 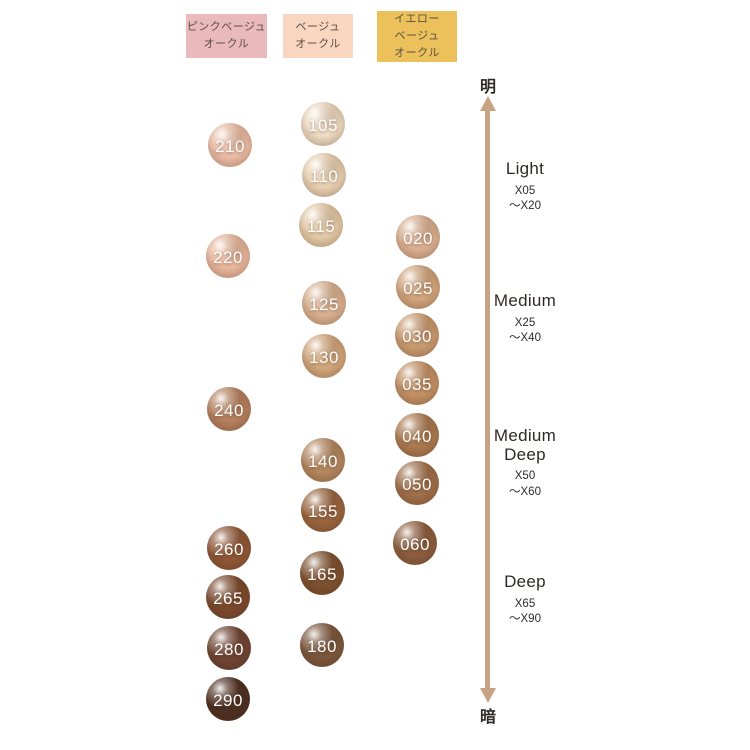 I want to click on shade-dollop-260: 260, so click(x=229, y=548).